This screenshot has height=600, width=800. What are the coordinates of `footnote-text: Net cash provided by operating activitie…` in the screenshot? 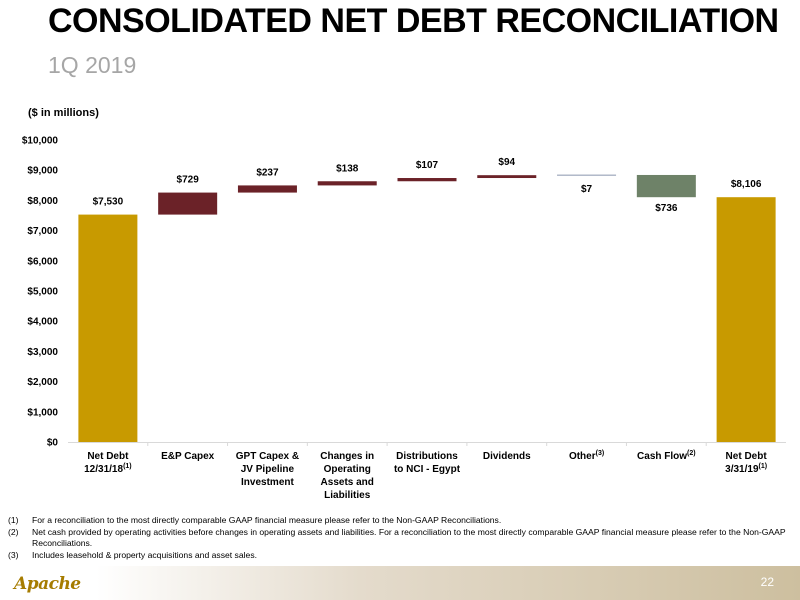 It's located at (409, 537).